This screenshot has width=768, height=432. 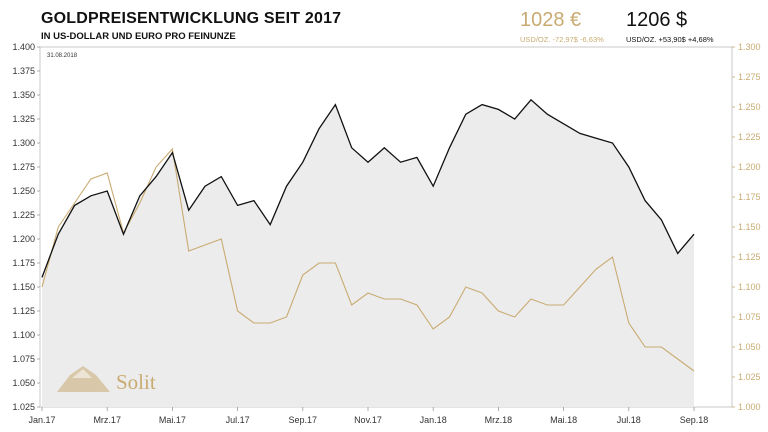 What do you see at coordinates (23, 119) in the screenshot?
I see `left-axis-tick-label: 1.325` at bounding box center [23, 119].